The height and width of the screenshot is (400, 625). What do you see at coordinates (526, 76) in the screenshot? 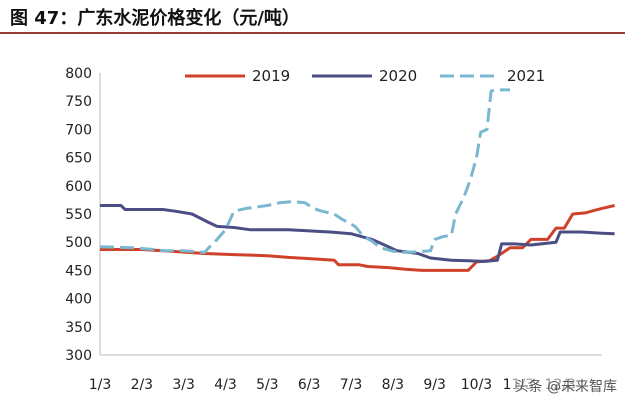
I see `legend-label-2021: 2021` at bounding box center [526, 76].